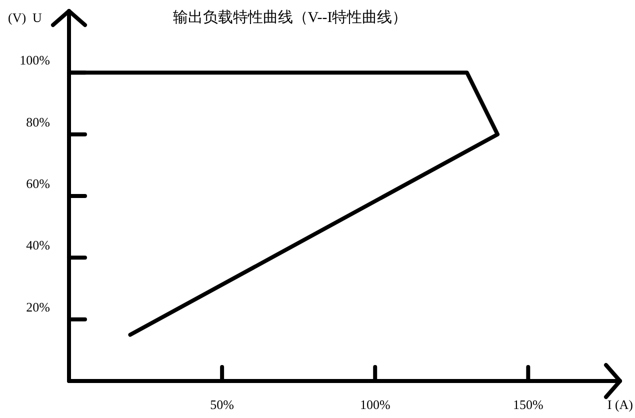  I want to click on x-axis-title: I (A), so click(620, 404).